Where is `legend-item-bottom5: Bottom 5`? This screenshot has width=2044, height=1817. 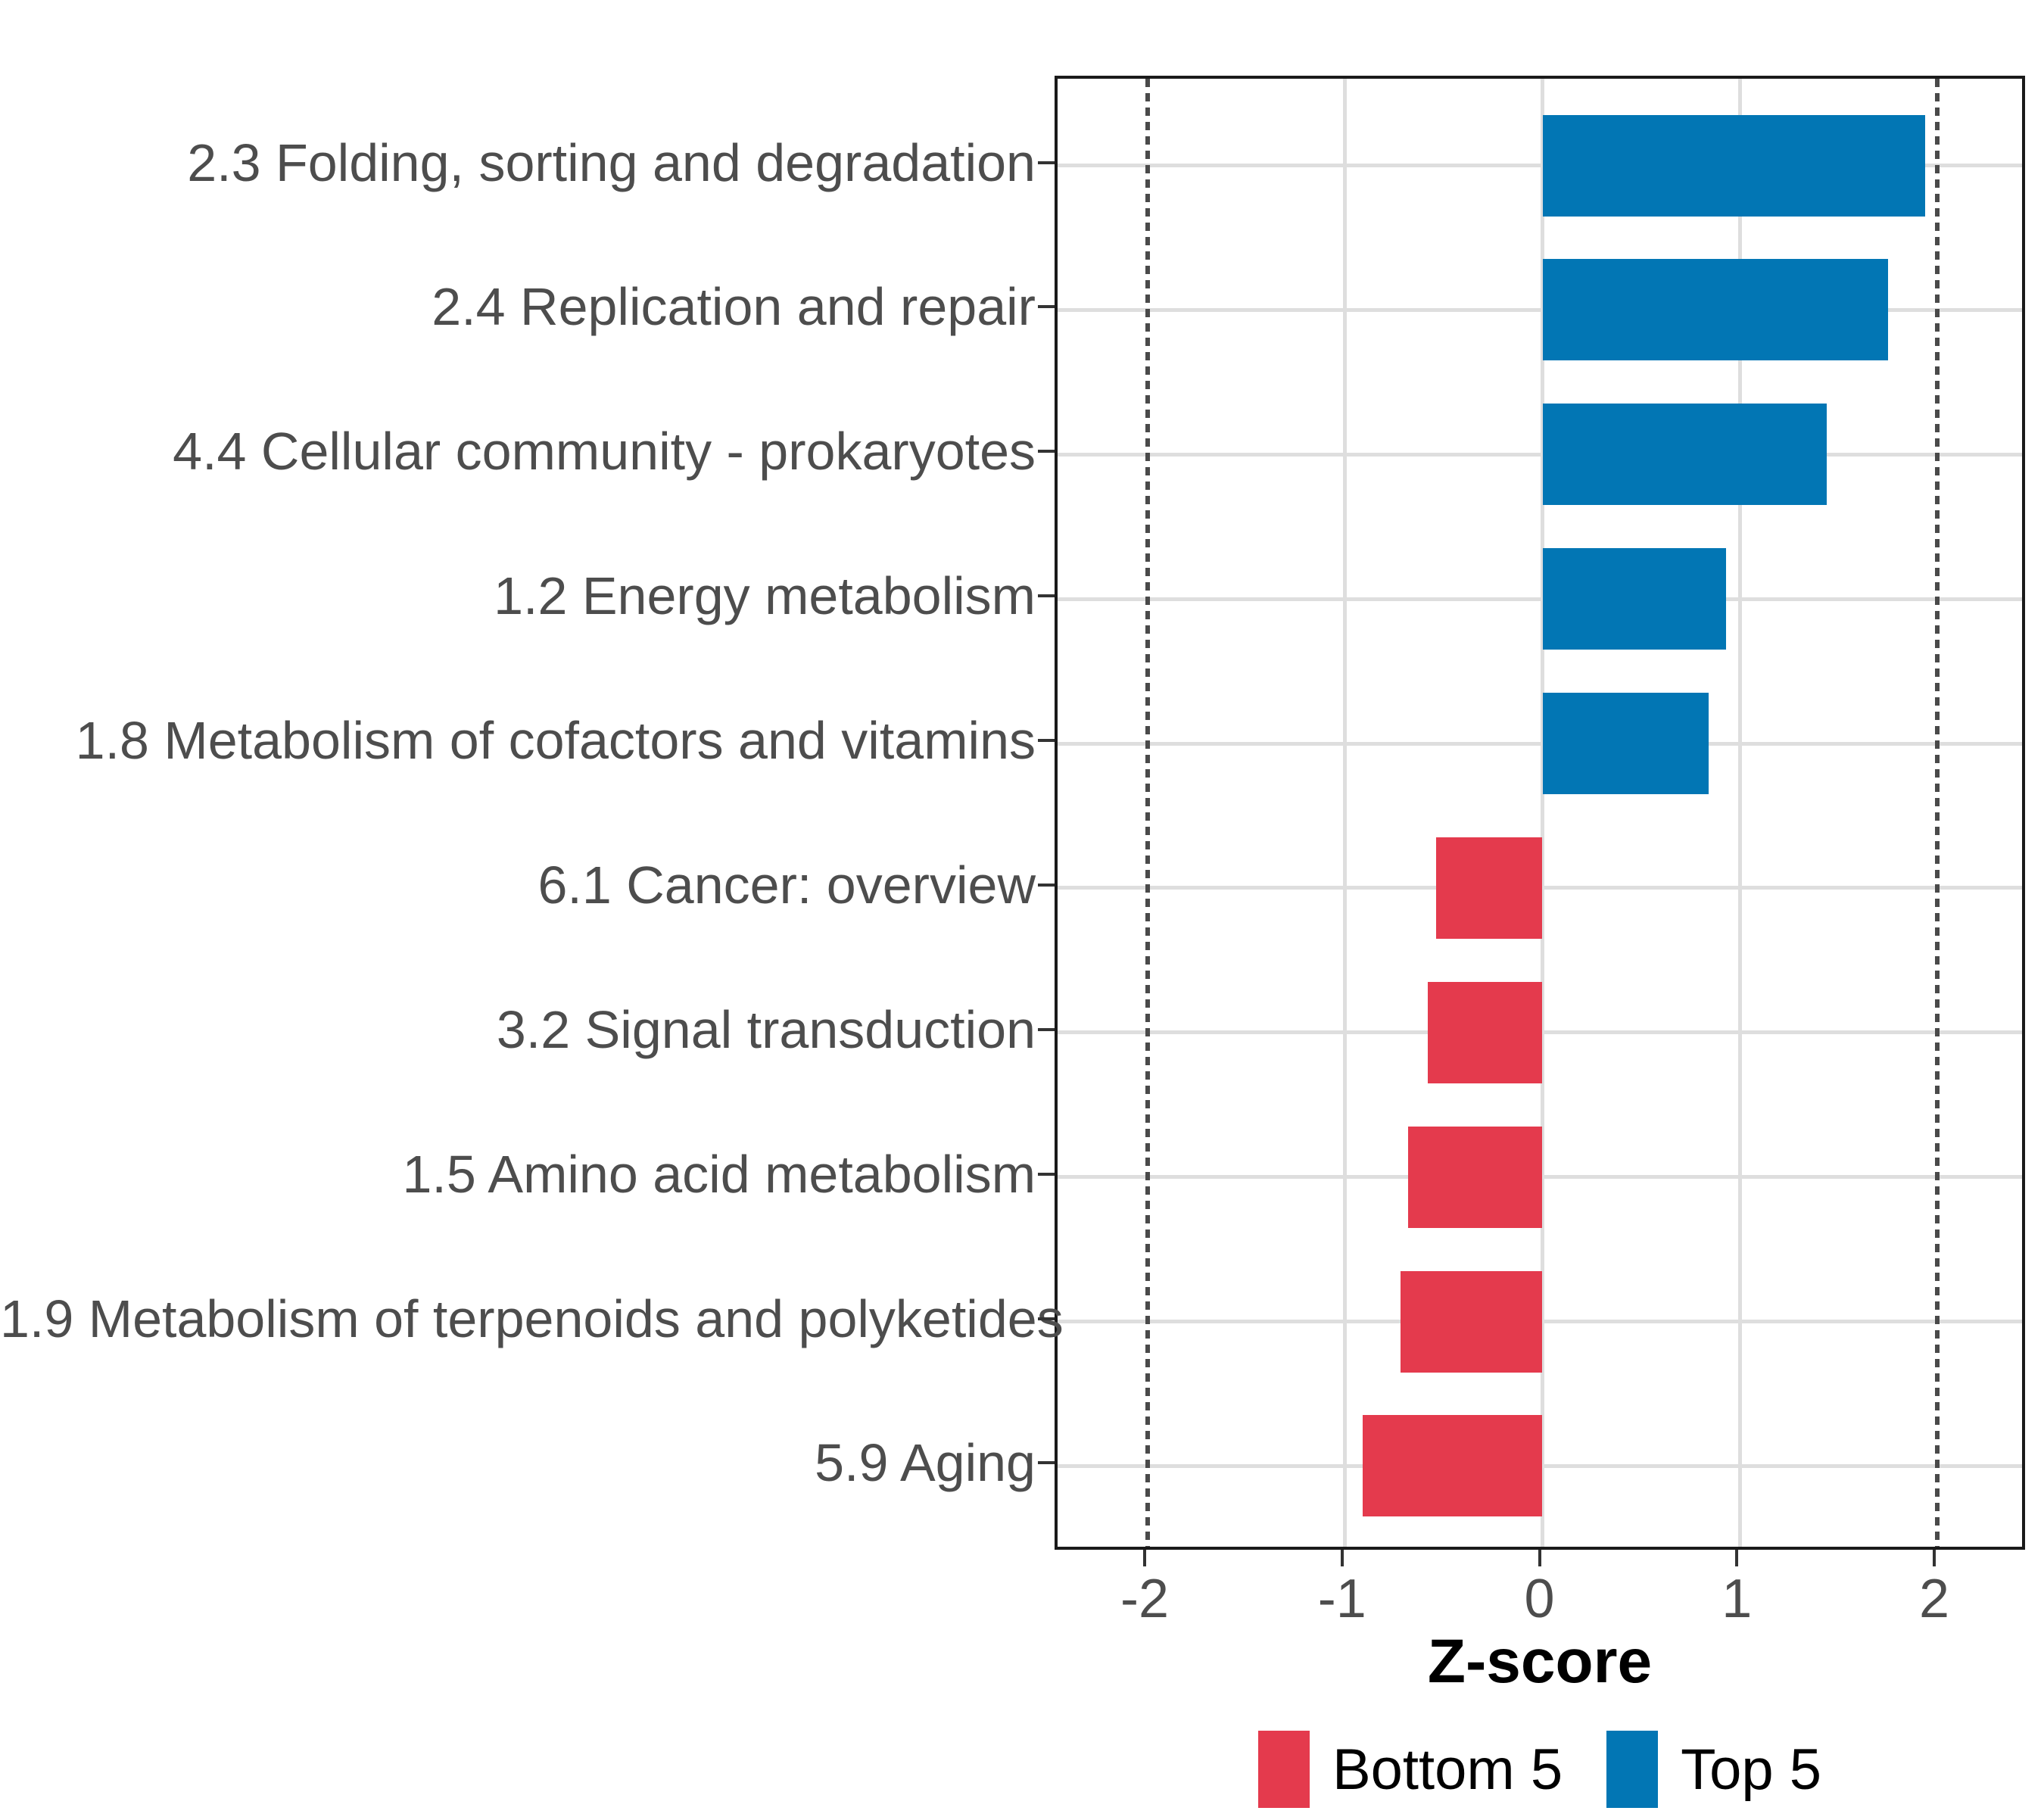
legend-item-bottom5: Bottom 5 is located at coordinates (1410, 1769).